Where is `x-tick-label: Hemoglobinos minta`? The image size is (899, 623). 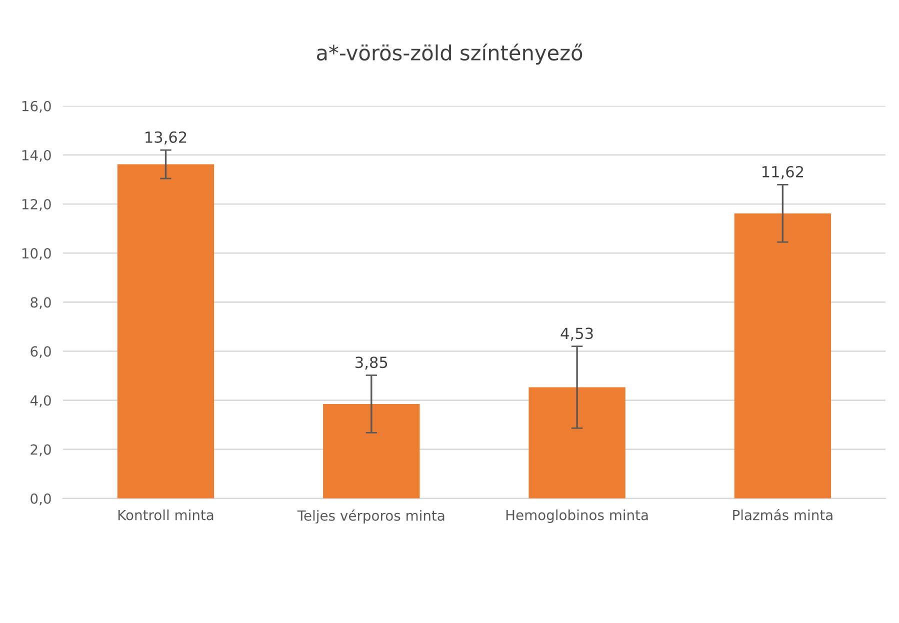 x-tick-label: Hemoglobinos minta is located at coordinates (577, 516).